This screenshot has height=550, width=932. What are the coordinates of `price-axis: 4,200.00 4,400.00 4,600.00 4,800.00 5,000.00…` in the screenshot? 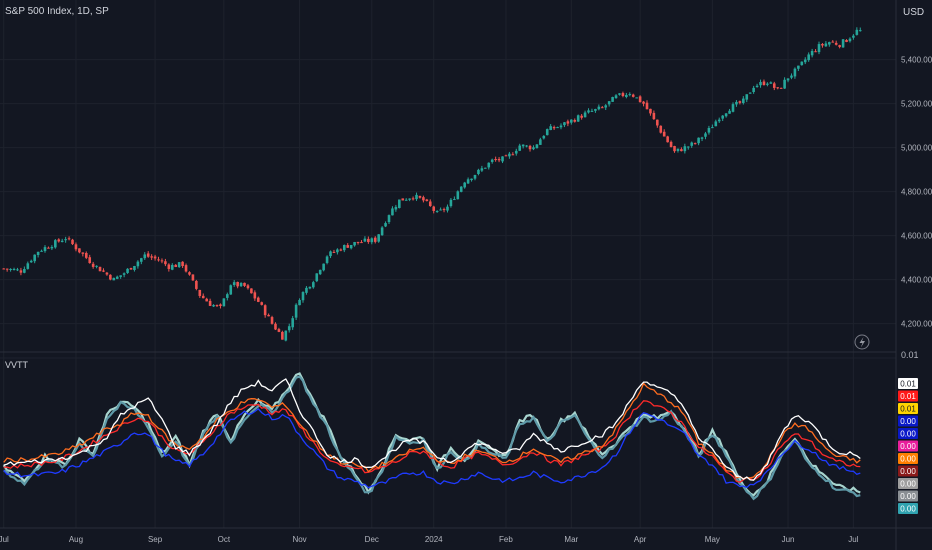 It's located at (916, 192).